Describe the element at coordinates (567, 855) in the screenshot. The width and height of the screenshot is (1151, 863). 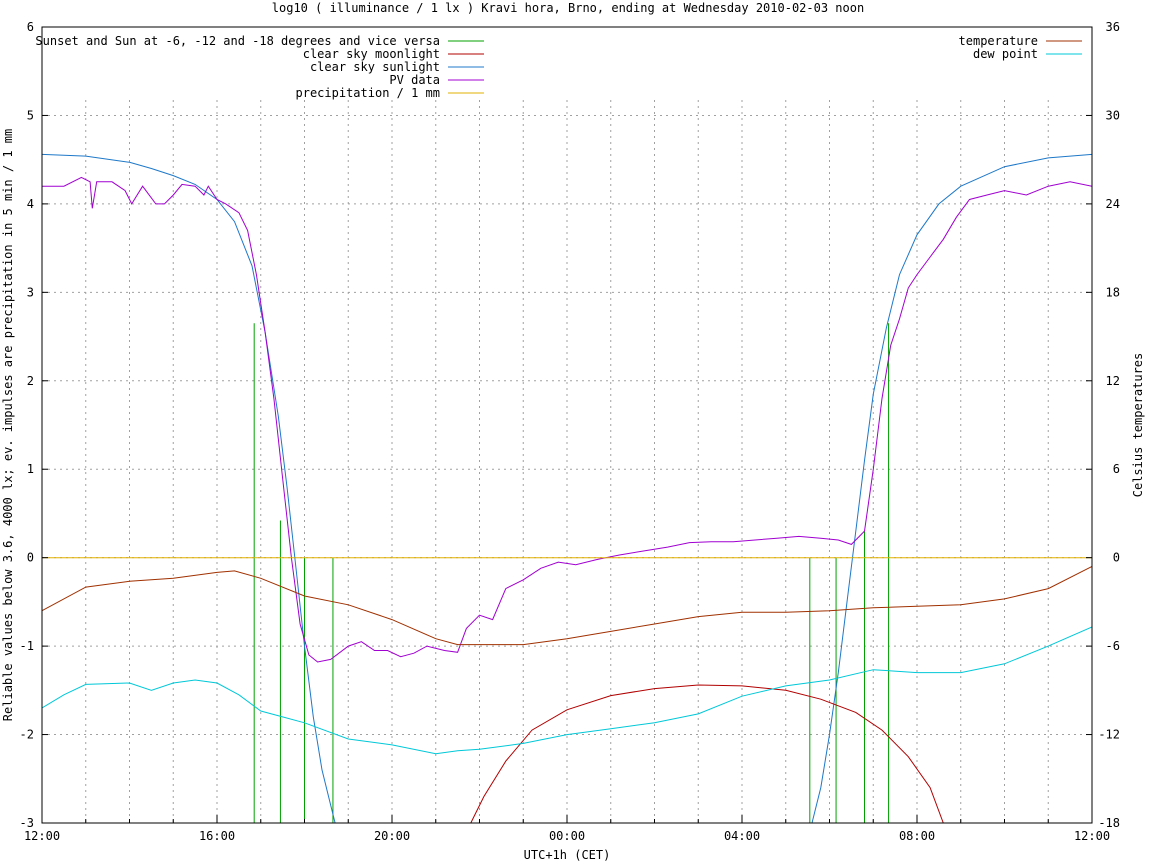
I see `x-axis-label: UTC+1h (CET)` at that location.